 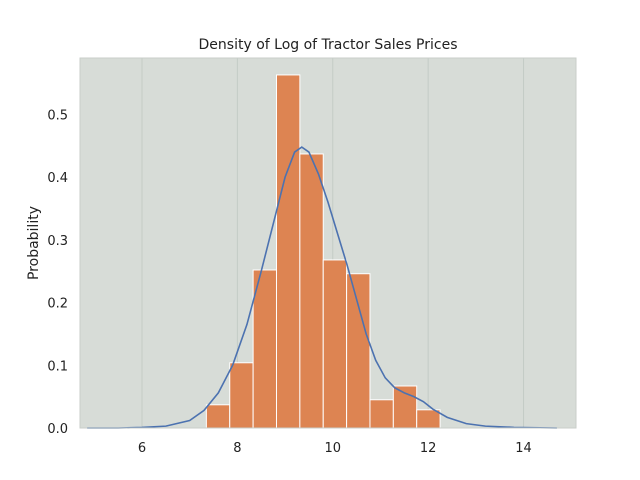 I want to click on x-axis: 6 8 10 12 14, so click(x=335, y=448).